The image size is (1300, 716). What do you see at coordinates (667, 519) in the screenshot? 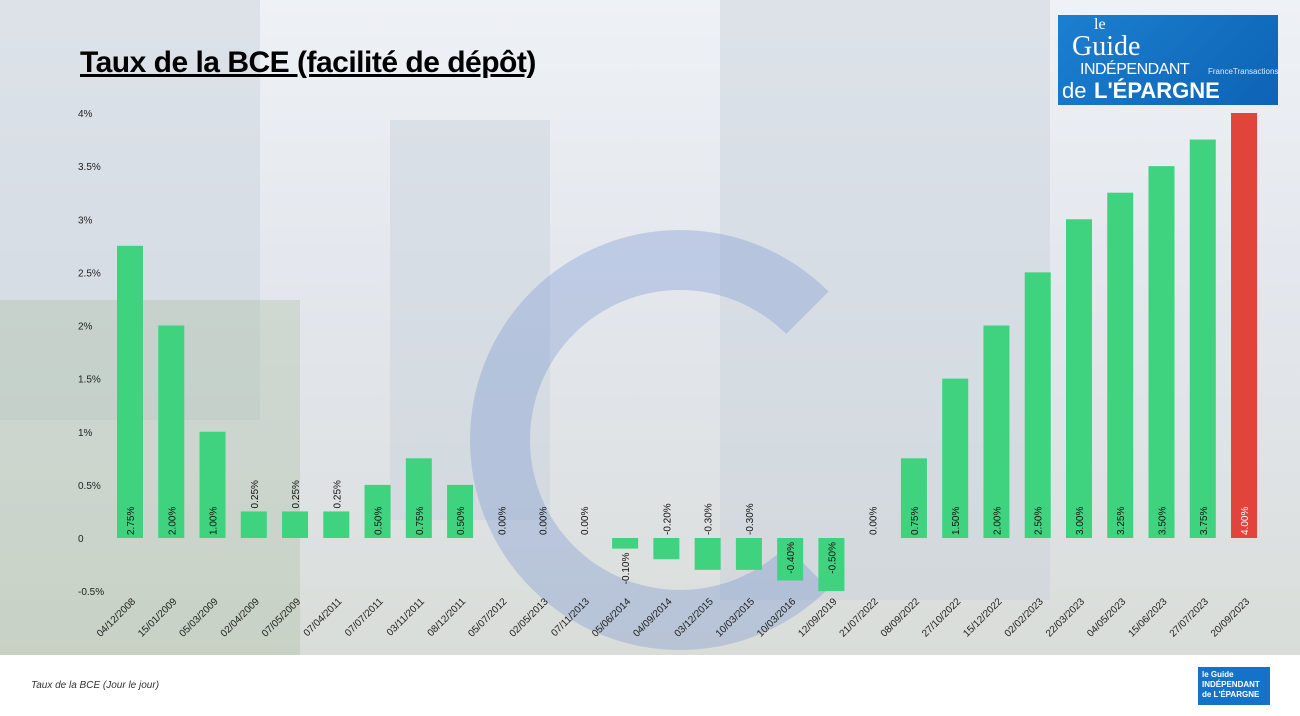
I see `data-label: -0.20%` at bounding box center [667, 519].